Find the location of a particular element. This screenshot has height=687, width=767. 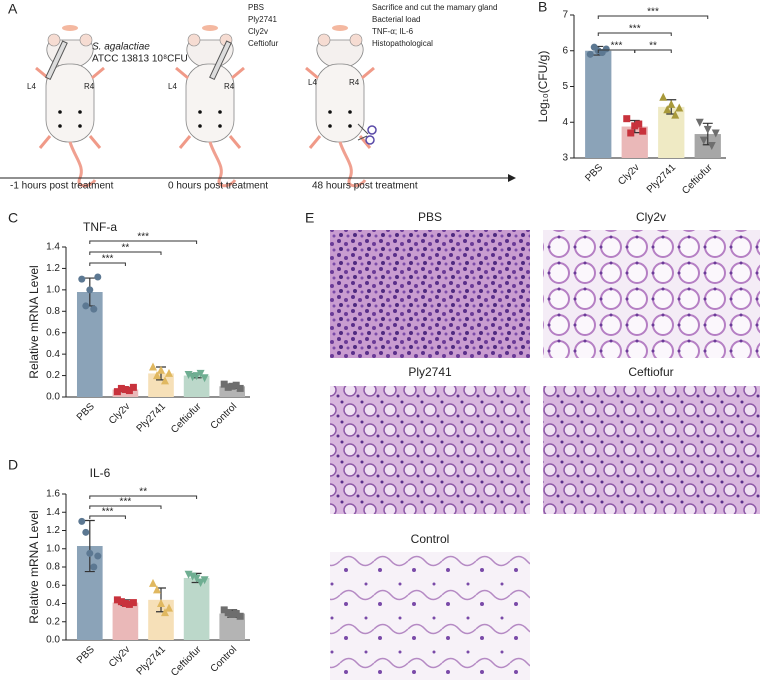

treatment: Ply2741 is located at coordinates (262, 19).